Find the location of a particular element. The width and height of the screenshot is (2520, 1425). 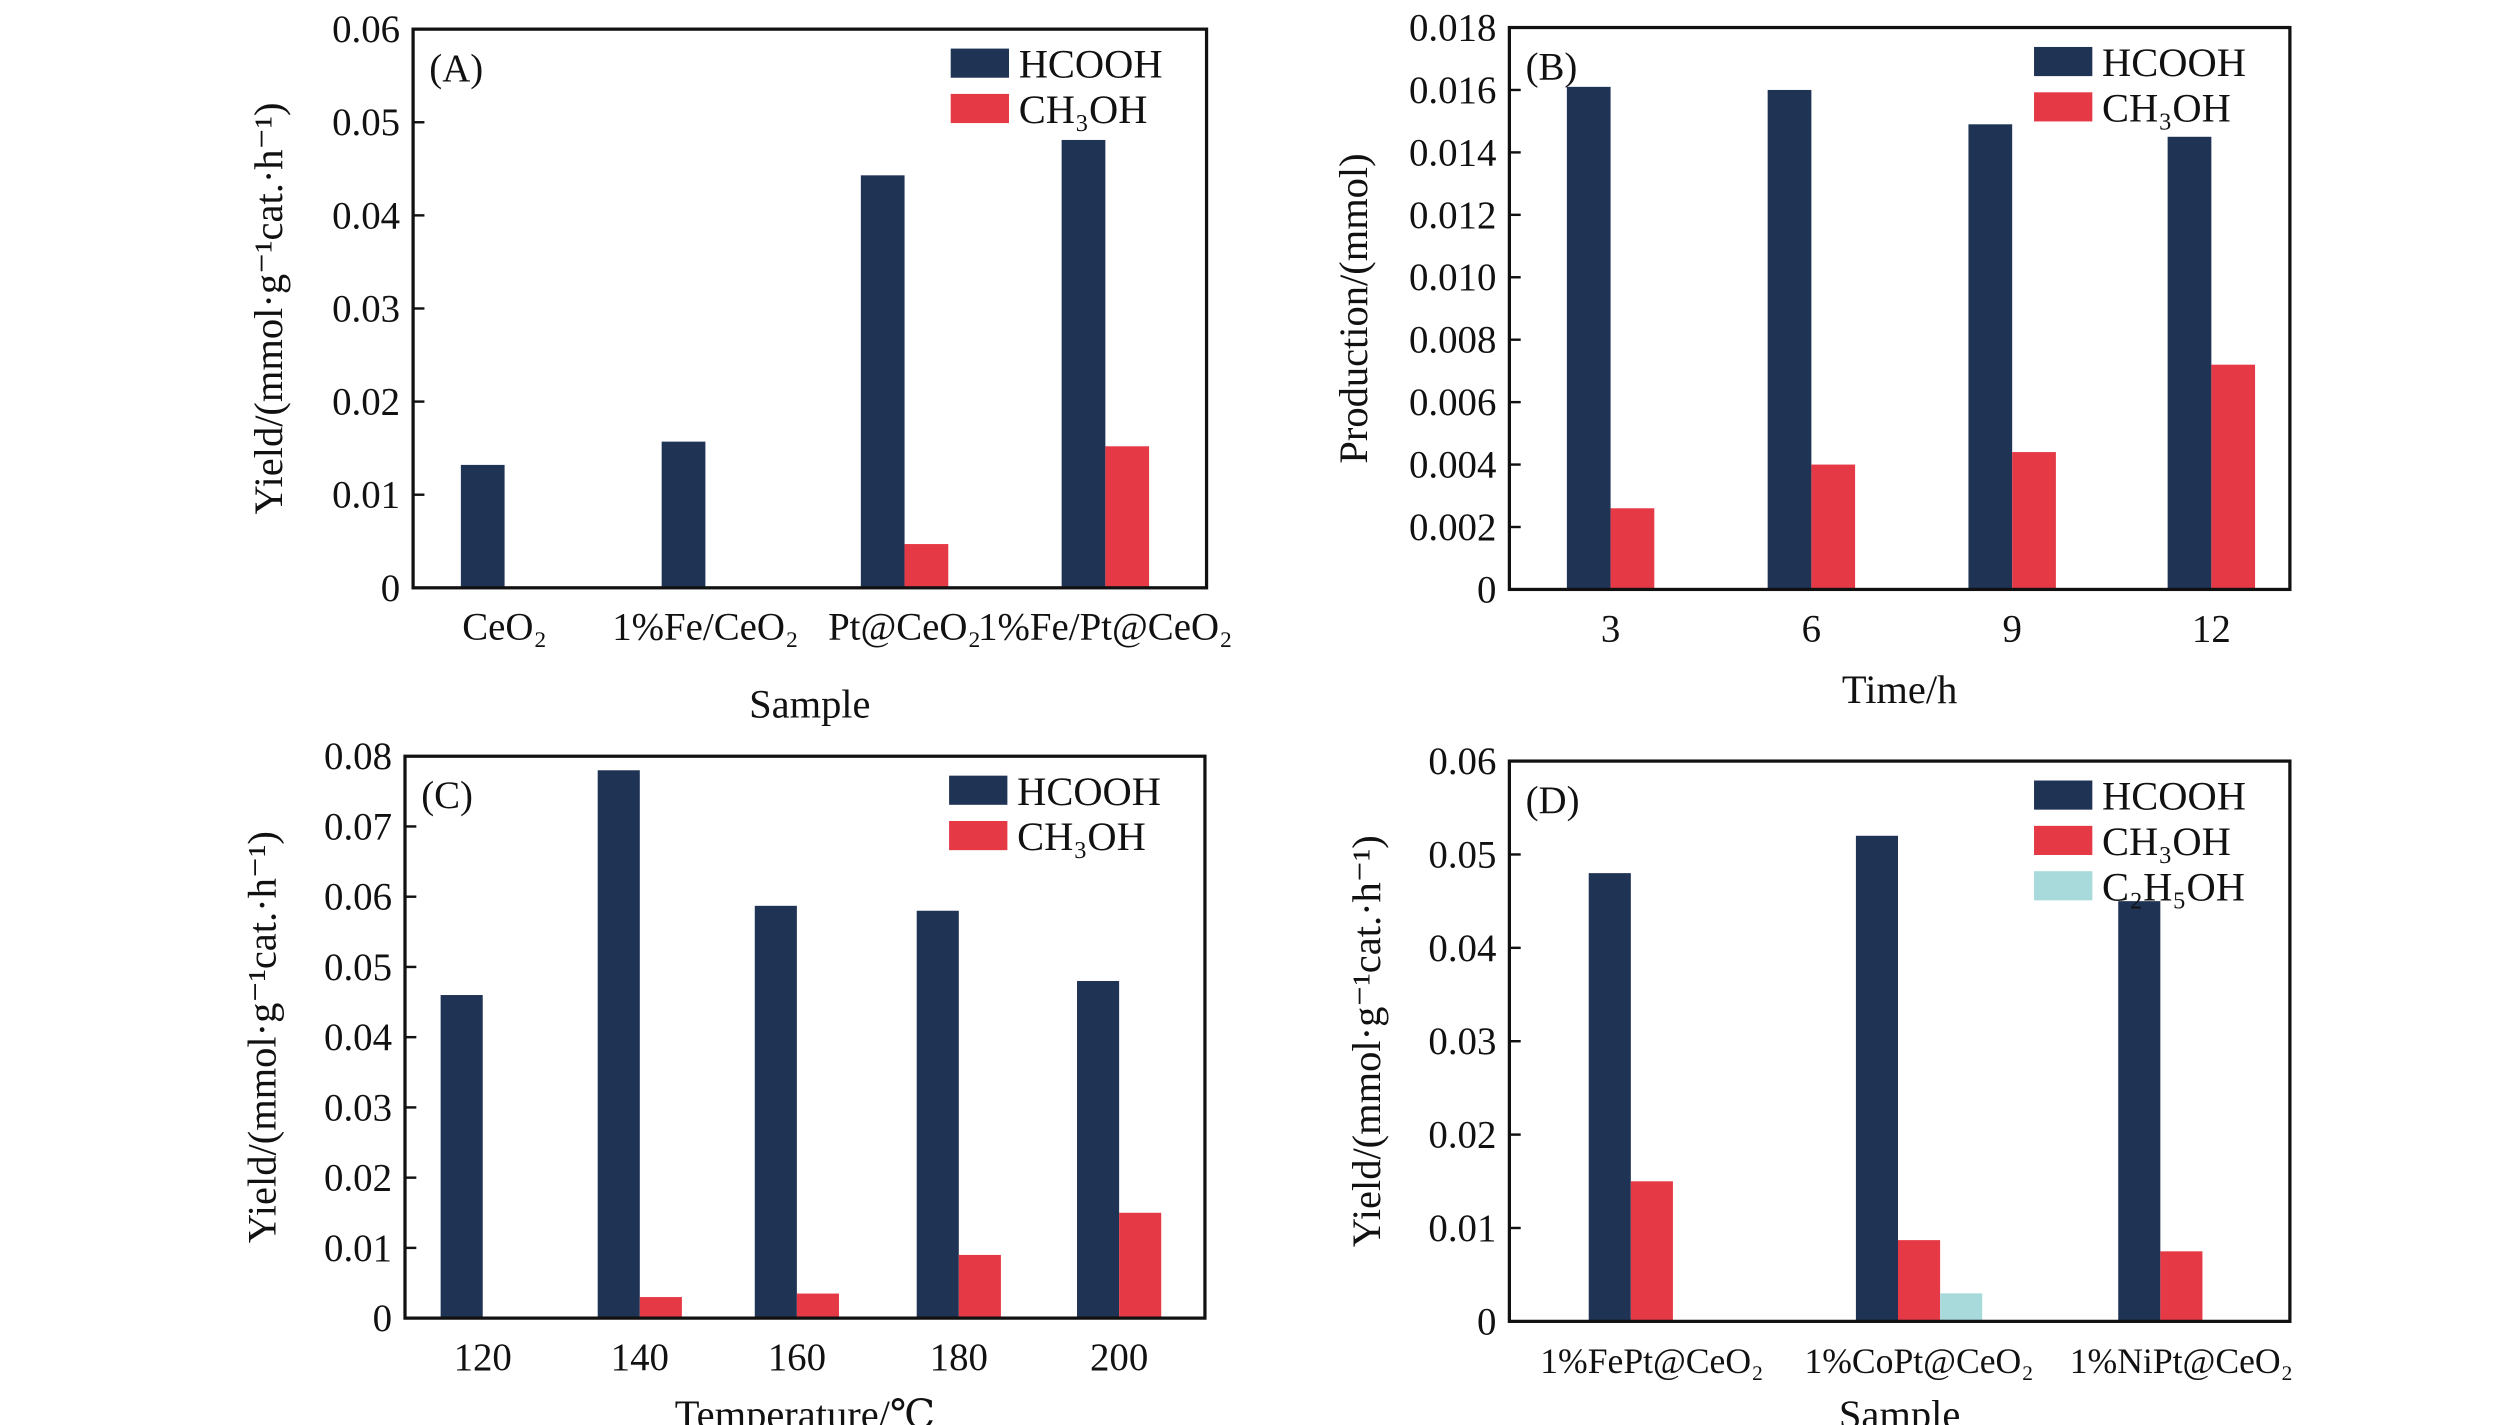

x-tick-label: 6 is located at coordinates (1811, 628).